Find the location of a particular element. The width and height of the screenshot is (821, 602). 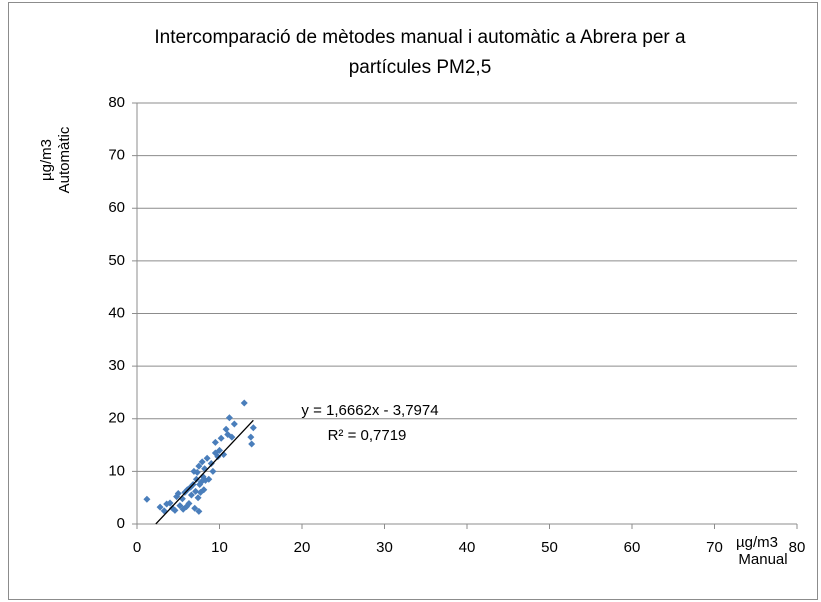

y-tick-label: 60 is located at coordinates (116, 207).